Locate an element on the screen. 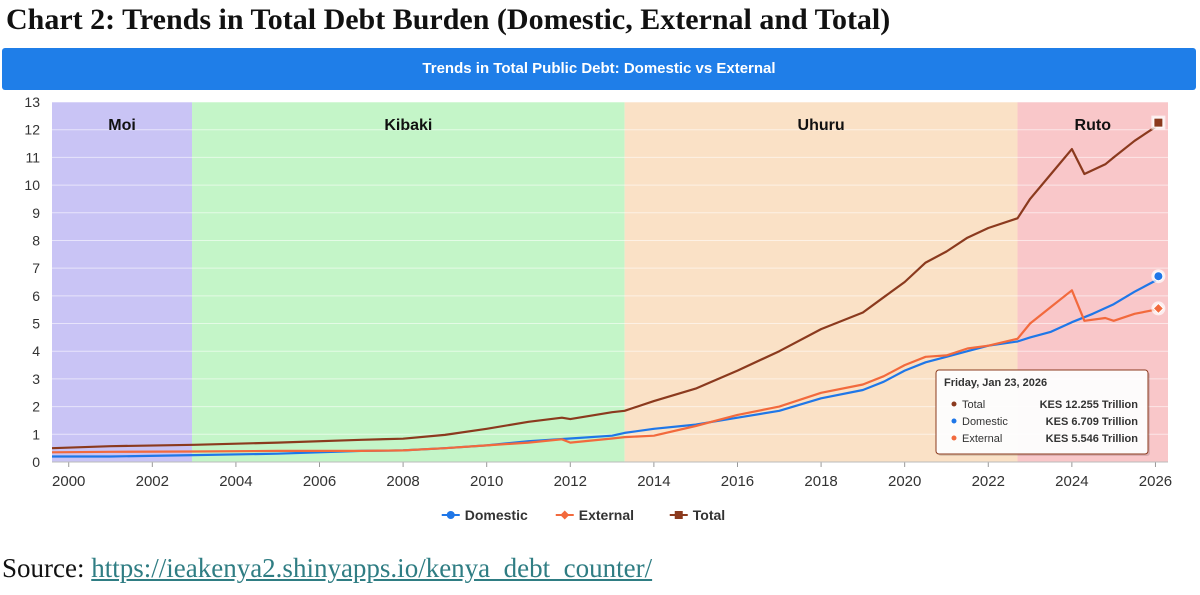  x-tick-label: 2006 is located at coordinates (319, 481).